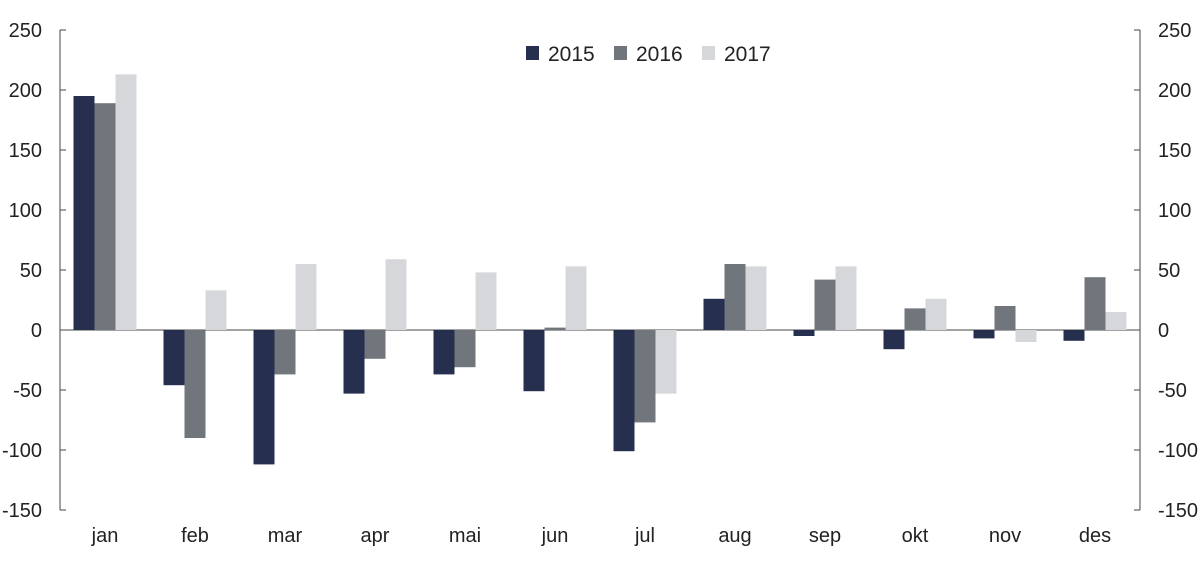 This screenshot has height=564, width=1200. Describe the element at coordinates (465, 536) in the screenshot. I see `x-tick-label-mai: mai` at that location.